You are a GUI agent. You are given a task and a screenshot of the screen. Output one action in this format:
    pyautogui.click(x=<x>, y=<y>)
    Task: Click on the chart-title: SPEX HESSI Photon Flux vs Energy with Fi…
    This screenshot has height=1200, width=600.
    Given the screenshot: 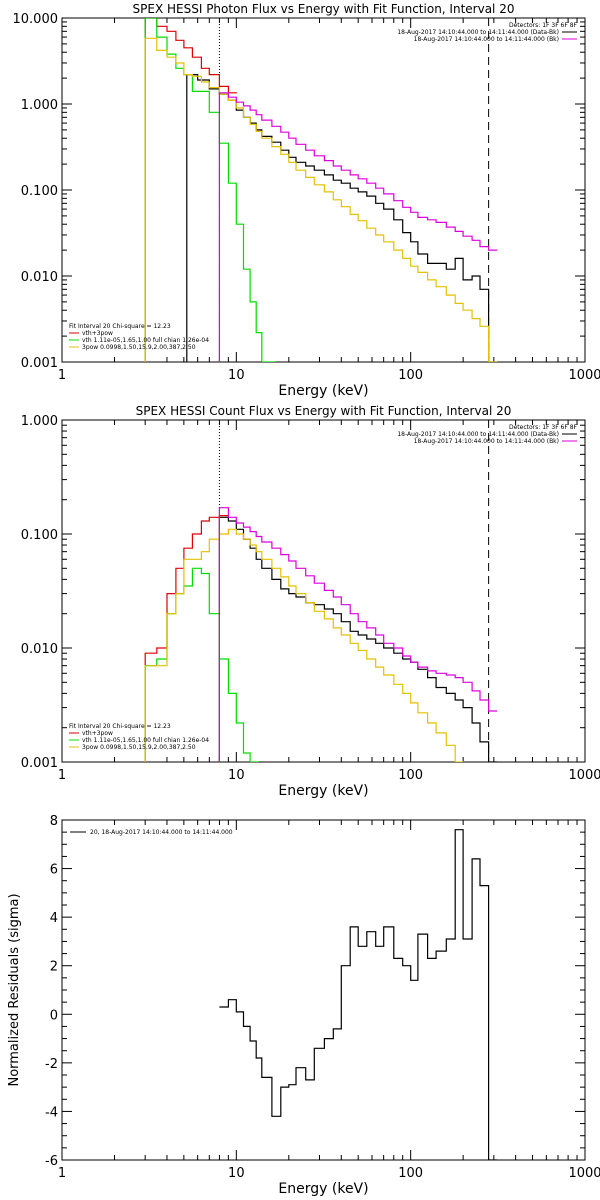 What is the action you would take?
    pyautogui.click(x=324, y=9)
    